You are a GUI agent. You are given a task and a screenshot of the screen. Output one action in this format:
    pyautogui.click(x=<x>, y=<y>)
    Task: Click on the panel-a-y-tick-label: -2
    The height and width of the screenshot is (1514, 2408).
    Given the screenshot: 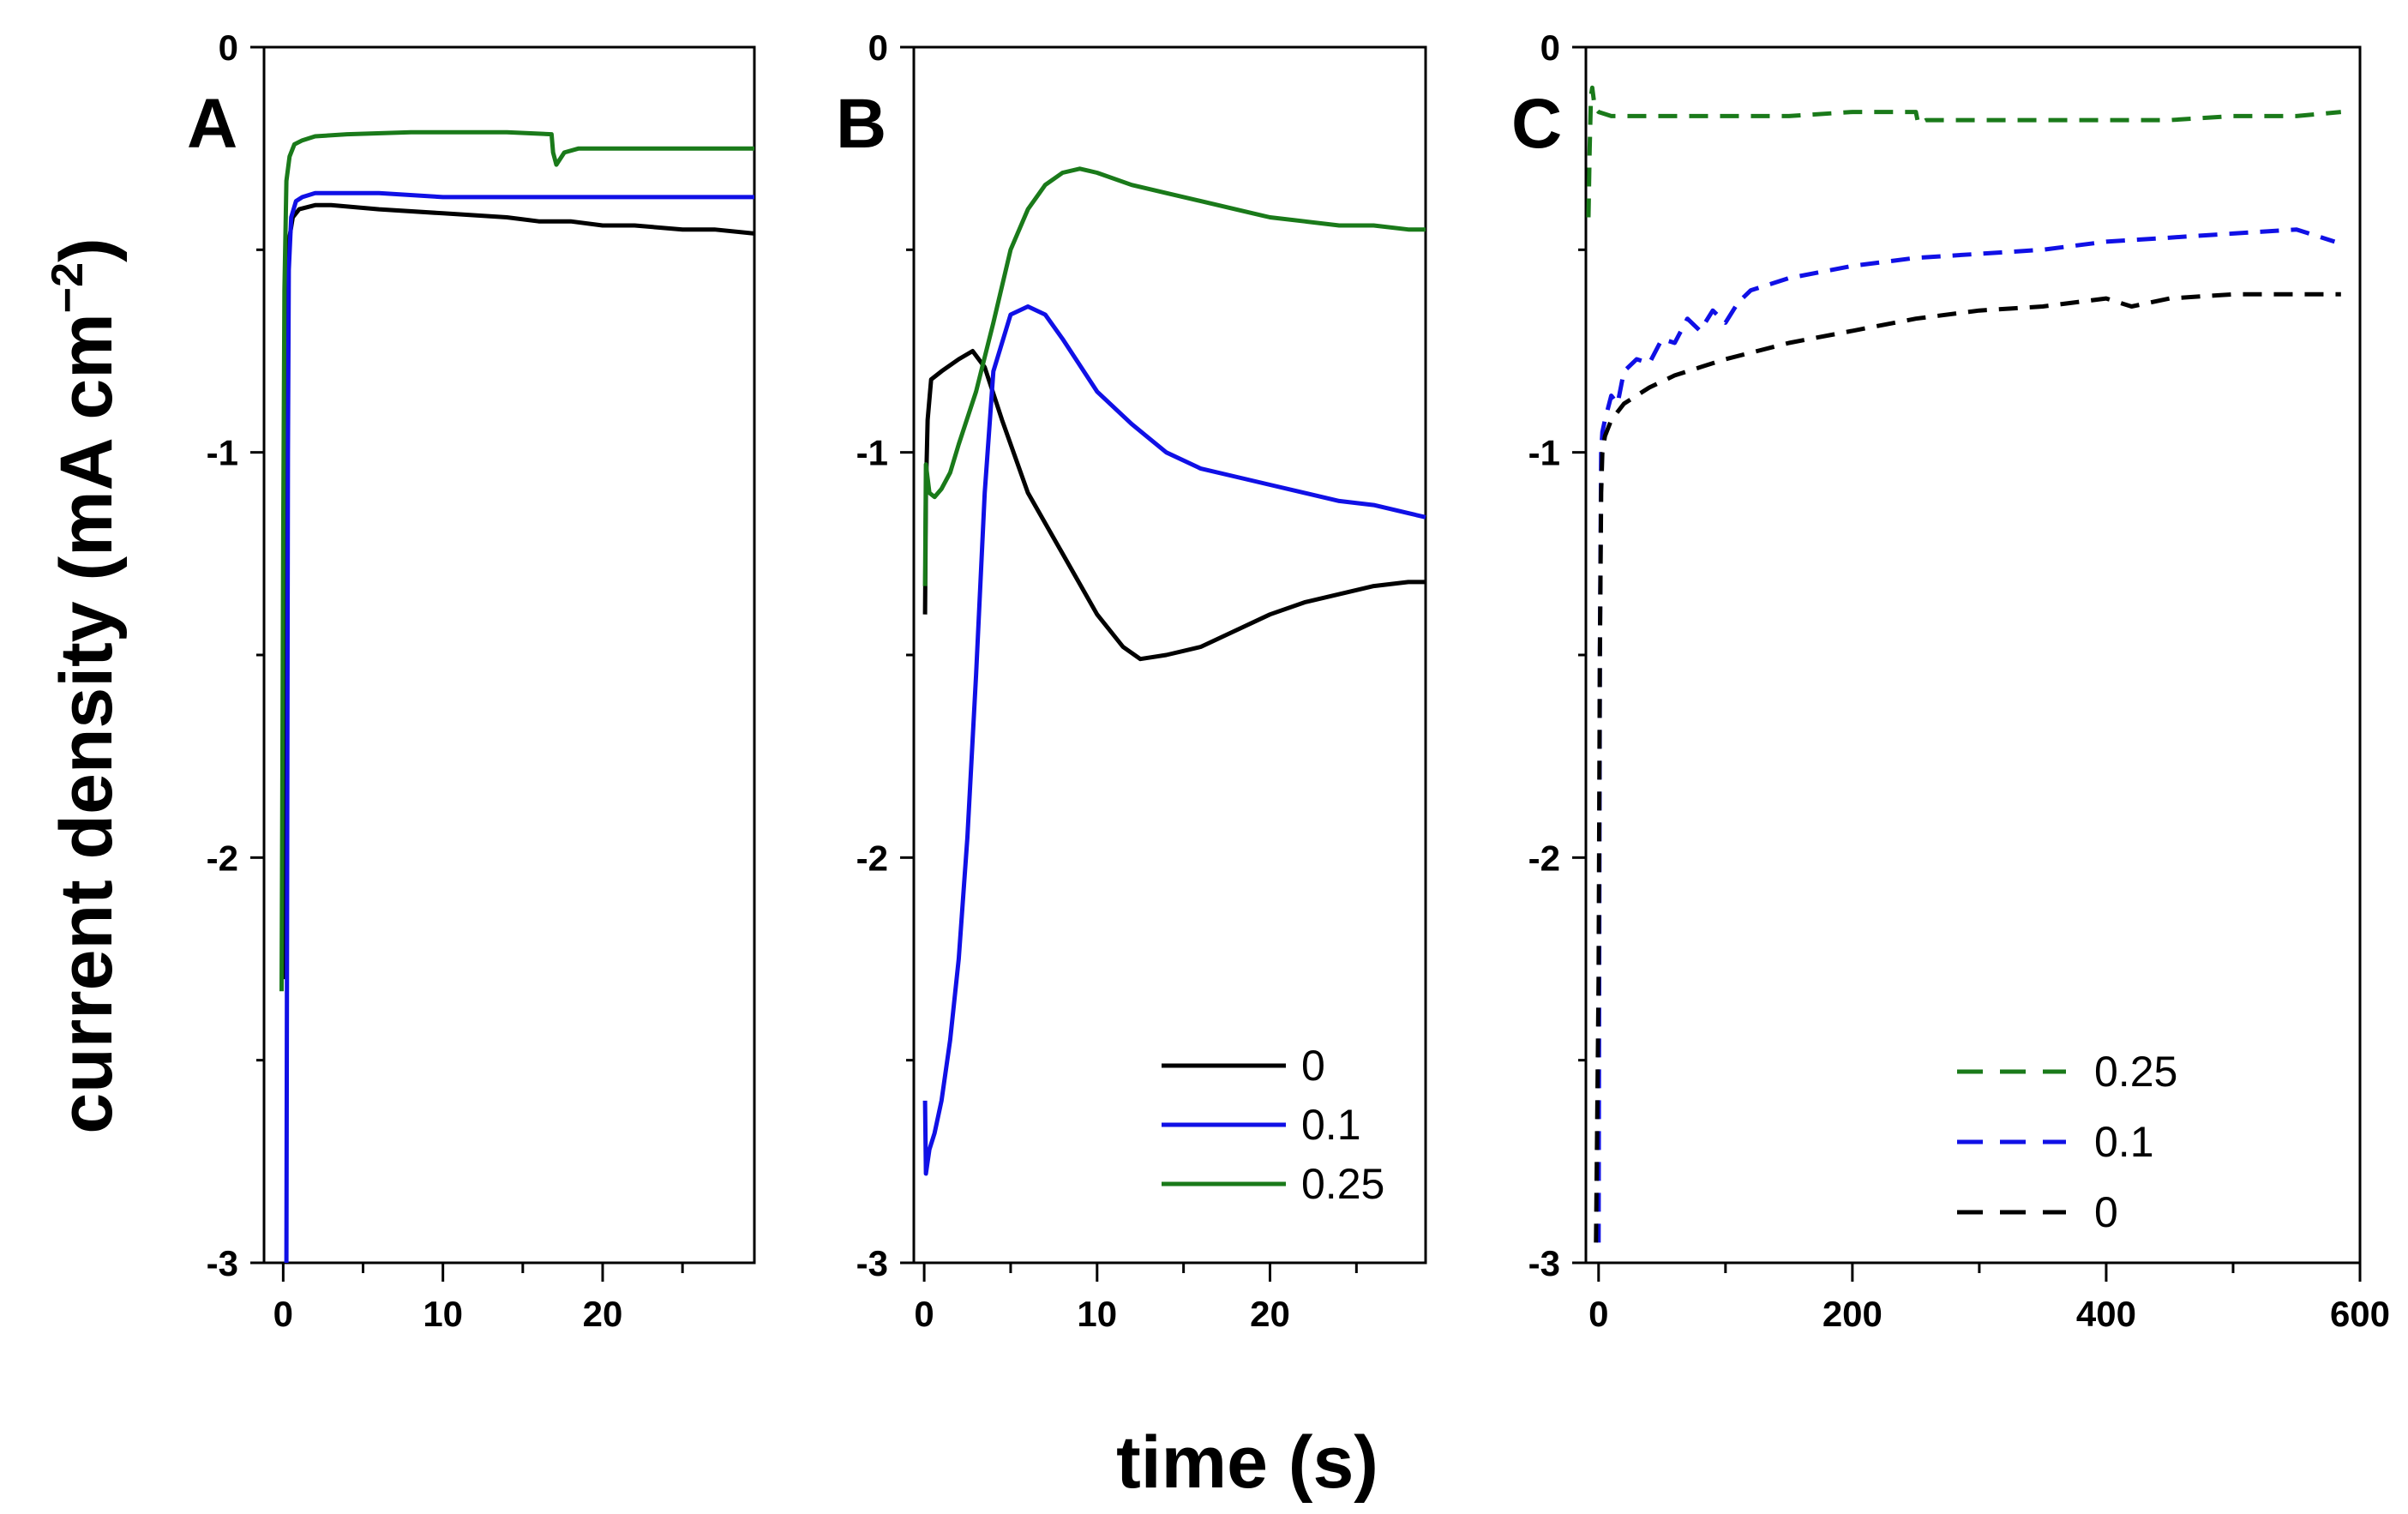 What is the action you would take?
    pyautogui.click(x=222, y=858)
    